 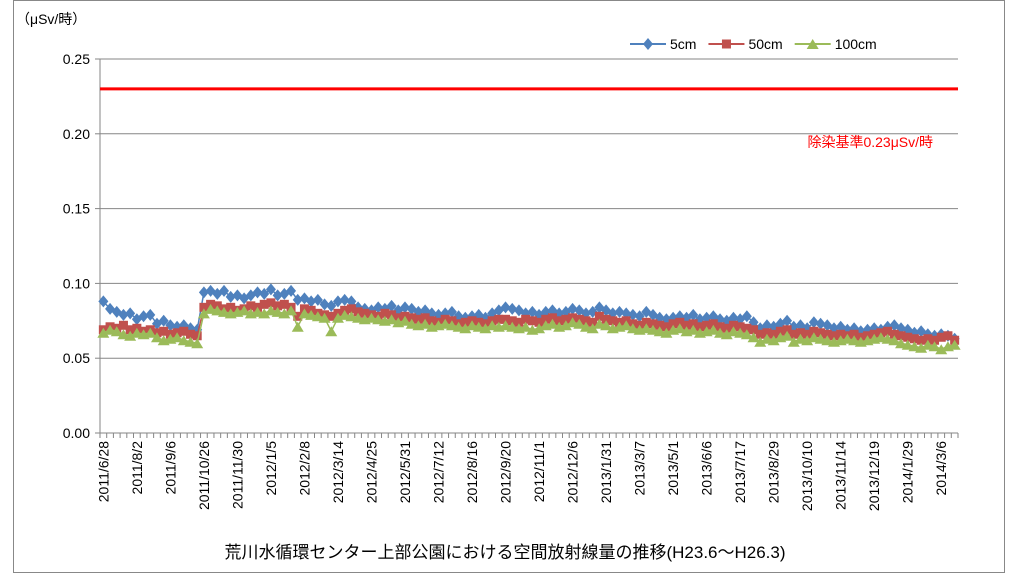 What do you see at coordinates (439, 472) in the screenshot?
I see `x-tick-label: 2012/7/12` at bounding box center [439, 472].